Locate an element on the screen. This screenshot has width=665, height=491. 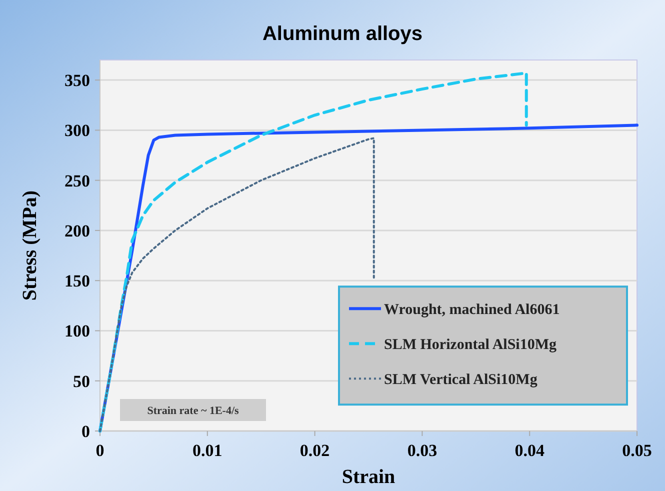
x-tick-label: 0.05 is located at coordinates (637, 450).